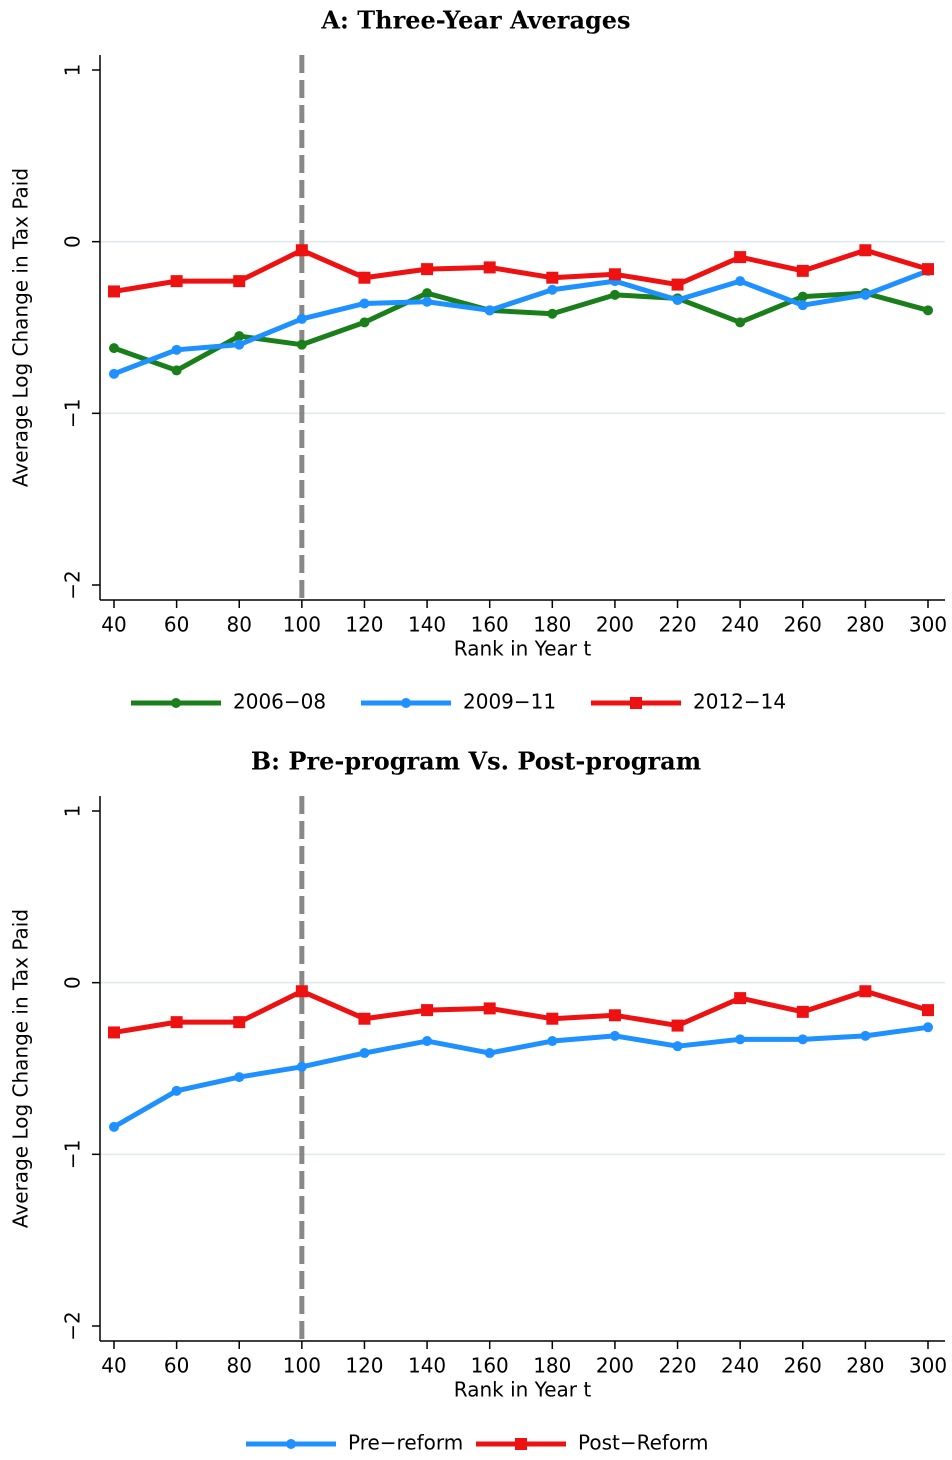 This screenshot has height=1460, width=952. Describe the element at coordinates (523, 649) in the screenshot. I see `x-axis-label: Rank in Year t` at that location.